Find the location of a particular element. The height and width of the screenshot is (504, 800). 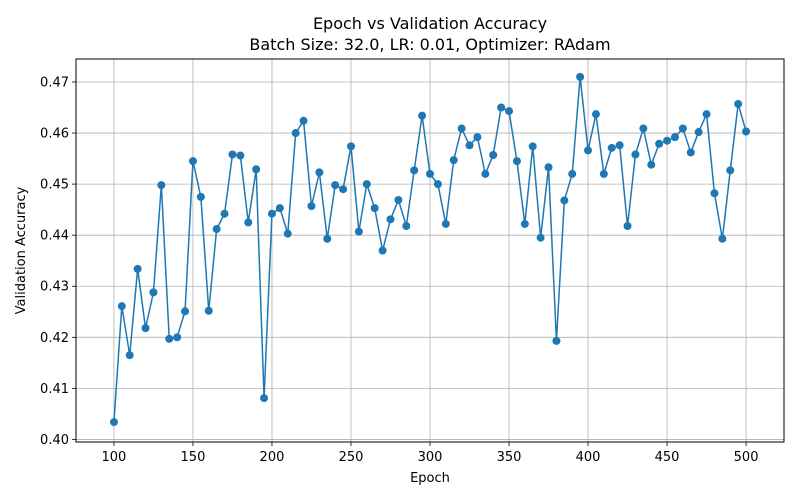

x-tick-label: 250 is located at coordinates (351, 457).